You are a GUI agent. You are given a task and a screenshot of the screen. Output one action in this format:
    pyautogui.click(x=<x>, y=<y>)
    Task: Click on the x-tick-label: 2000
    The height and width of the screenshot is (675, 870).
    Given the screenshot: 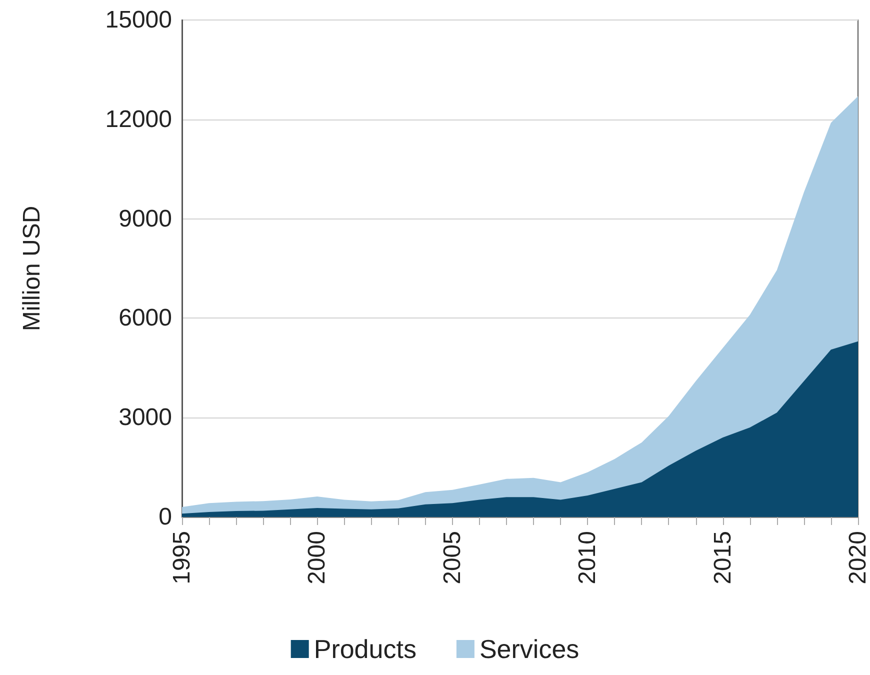 What is the action you would take?
    pyautogui.click(x=317, y=557)
    